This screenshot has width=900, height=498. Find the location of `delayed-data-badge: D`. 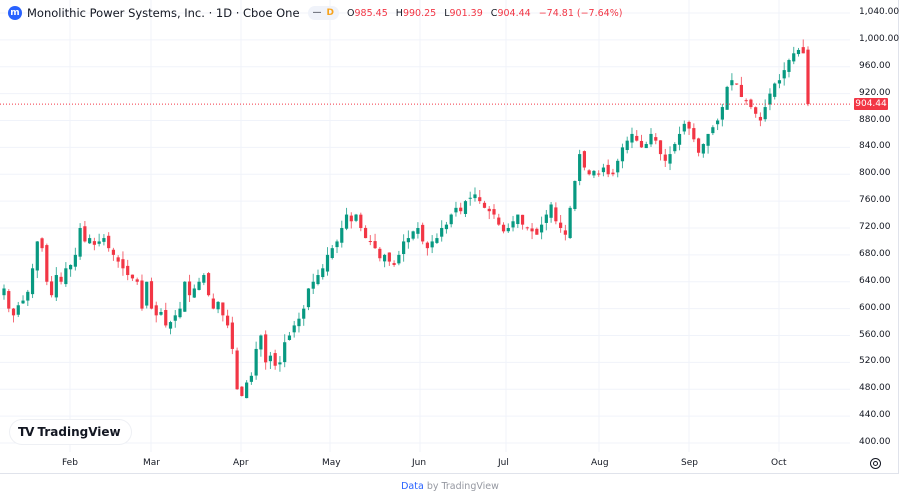

delayed-data-badge: D is located at coordinates (330, 13).